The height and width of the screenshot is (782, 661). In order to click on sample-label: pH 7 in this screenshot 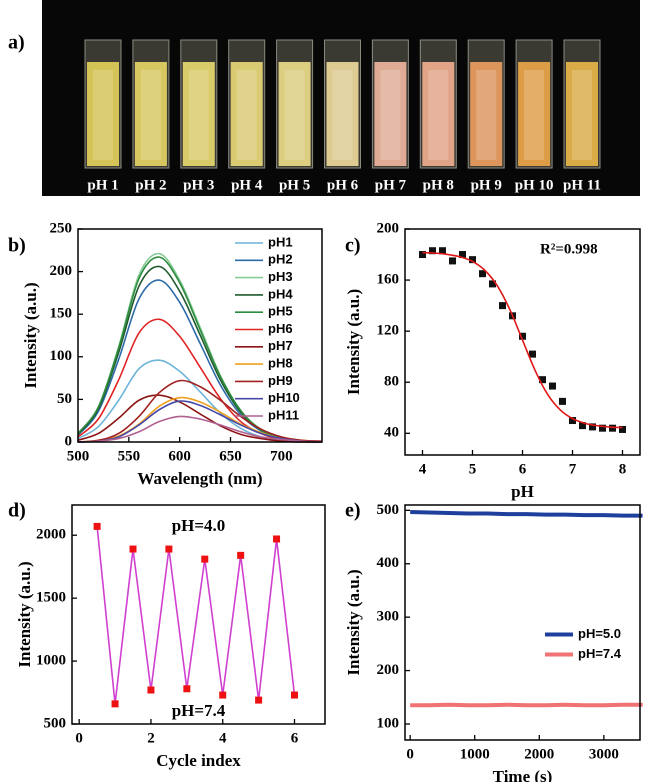, I will do `click(391, 185)`.